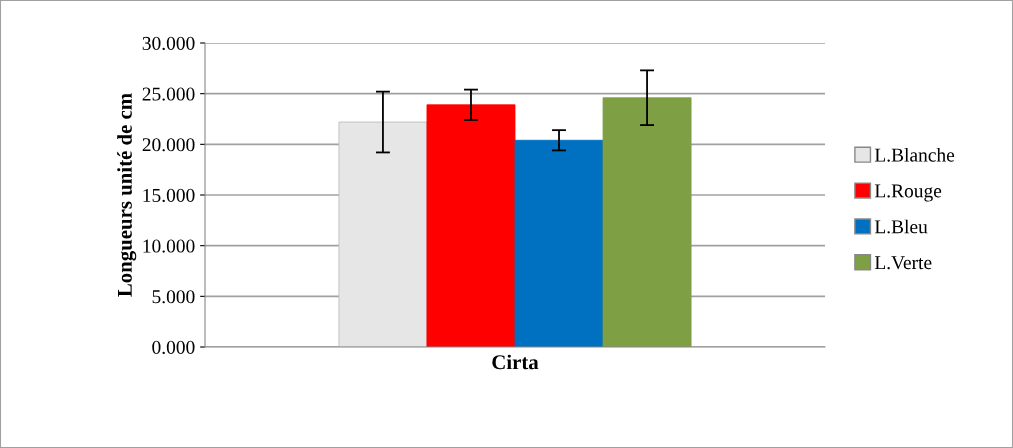 This screenshot has height=448, width=1013. I want to click on y-tick-label: 20.000, so click(168, 145).